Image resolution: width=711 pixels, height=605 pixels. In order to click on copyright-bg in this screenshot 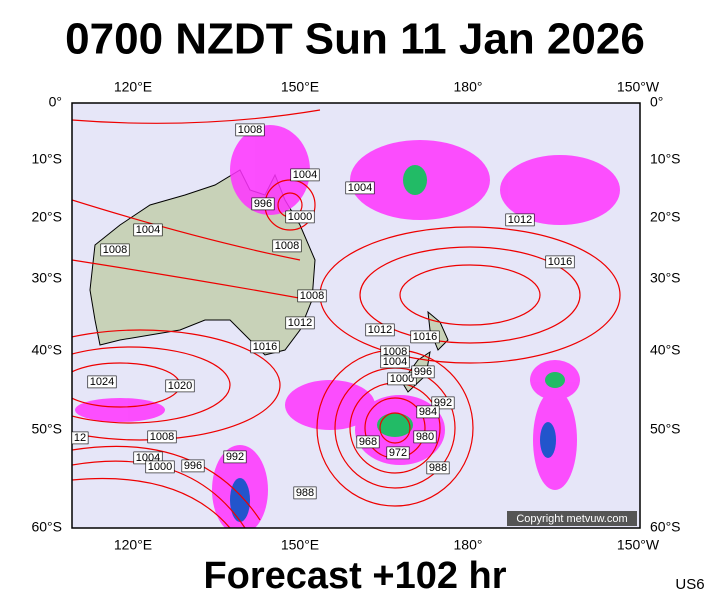, I will do `click(572, 518)`.